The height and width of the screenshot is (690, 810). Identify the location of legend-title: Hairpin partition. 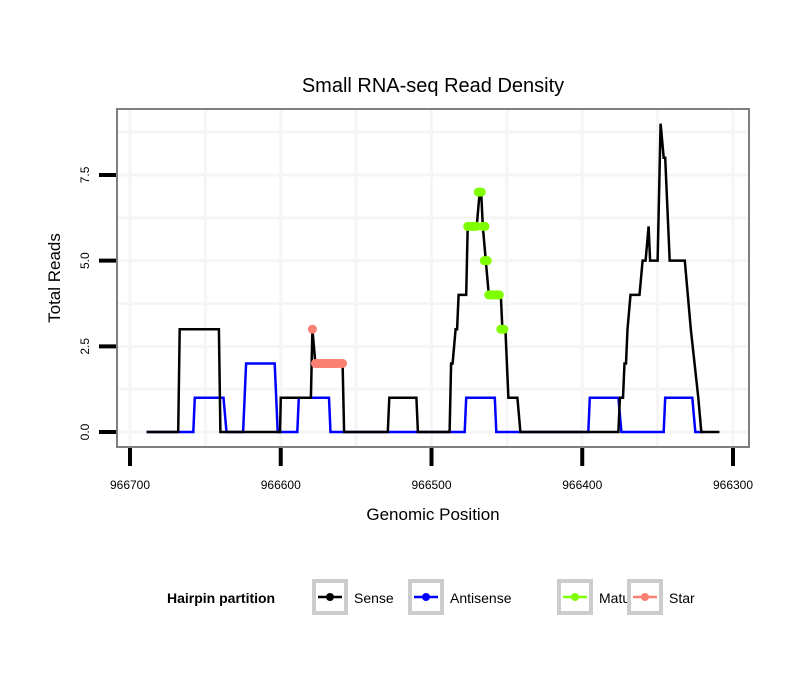
(221, 598).